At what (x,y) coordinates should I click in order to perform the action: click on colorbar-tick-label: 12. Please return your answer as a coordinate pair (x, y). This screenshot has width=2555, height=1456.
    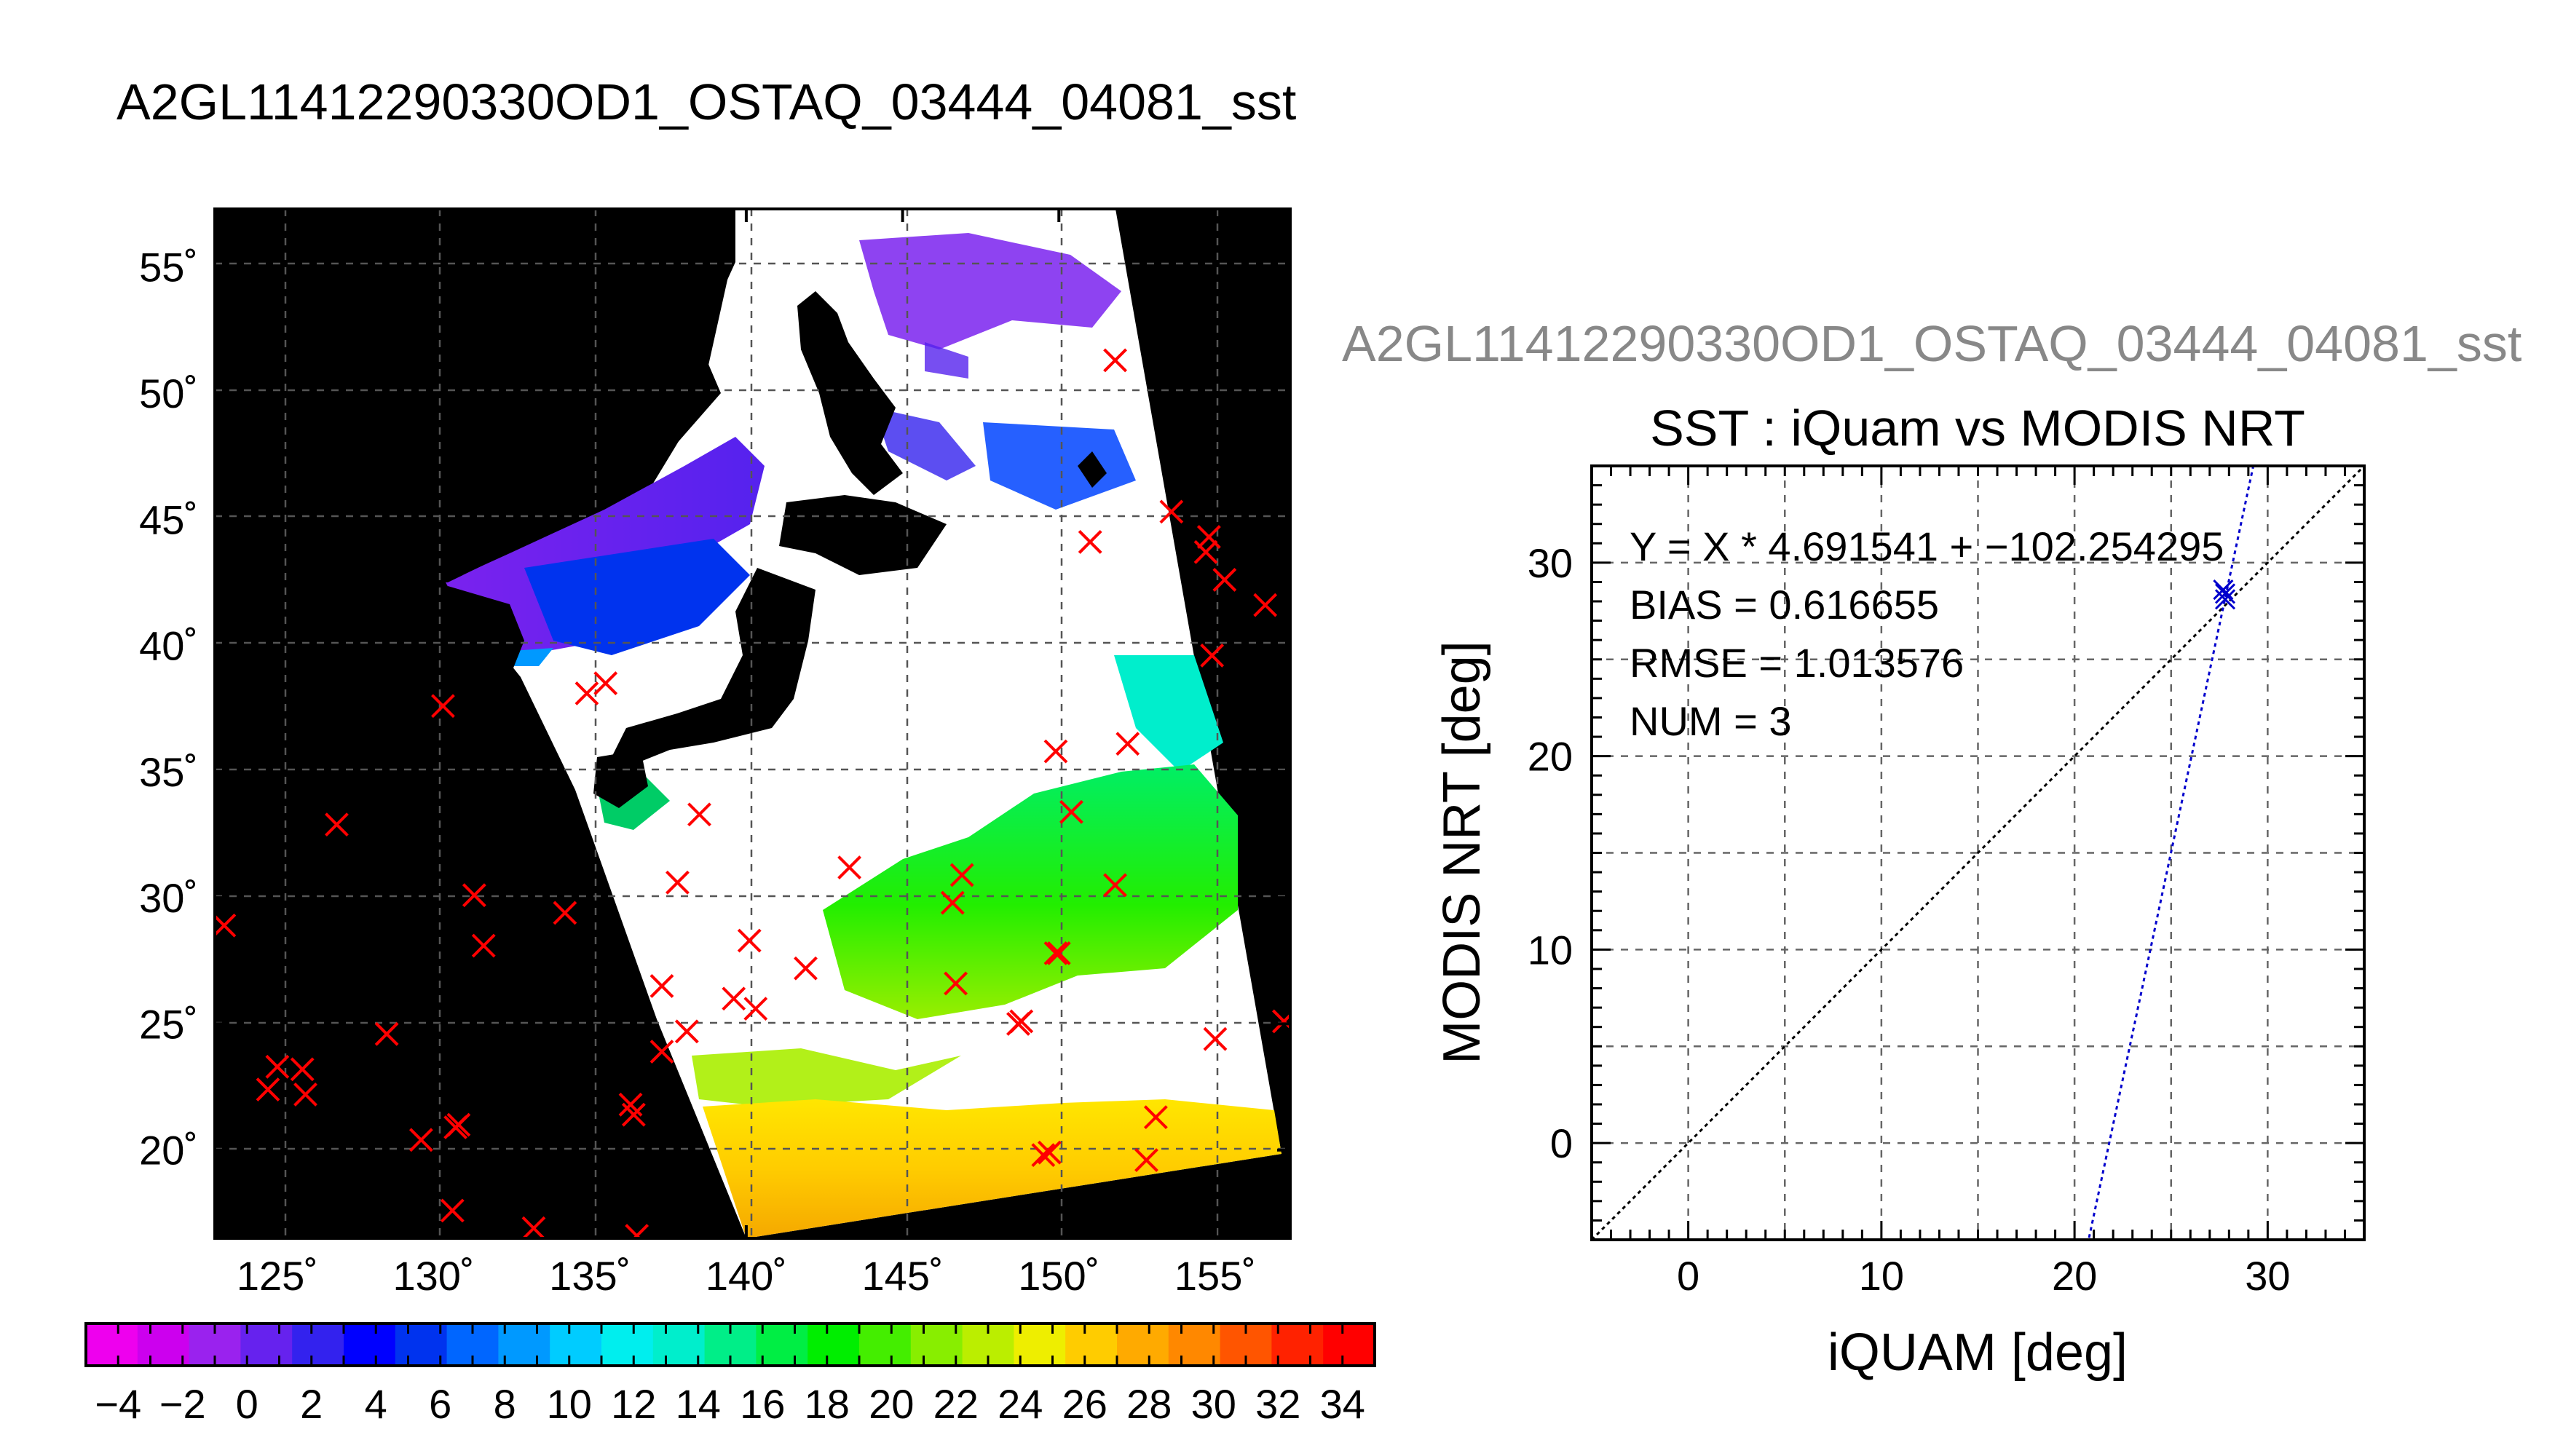
    Looking at the image, I should click on (633, 1404).